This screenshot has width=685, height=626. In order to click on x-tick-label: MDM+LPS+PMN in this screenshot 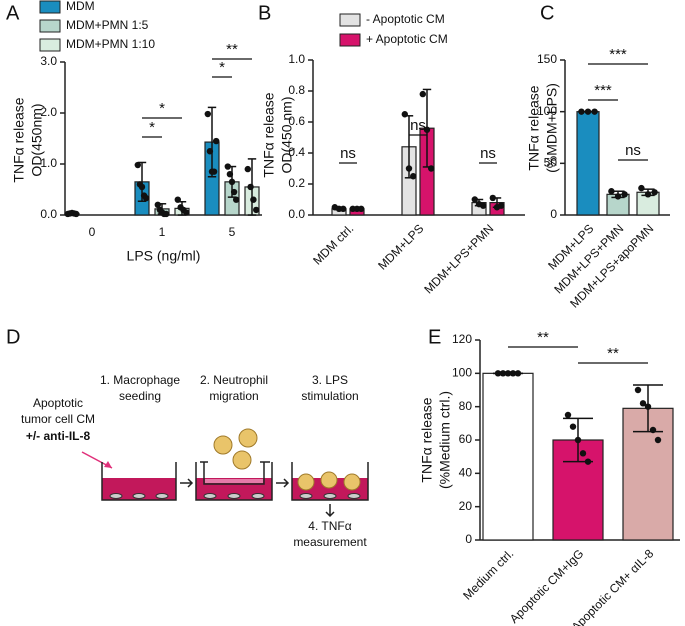, I will do `click(458, 258)`.